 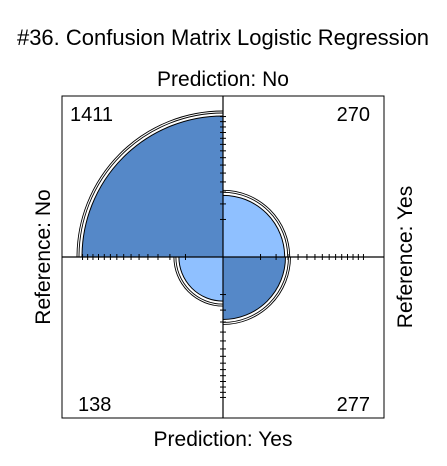 I want to click on quadrant-wedge-bottom-left, so click(x=201, y=279).